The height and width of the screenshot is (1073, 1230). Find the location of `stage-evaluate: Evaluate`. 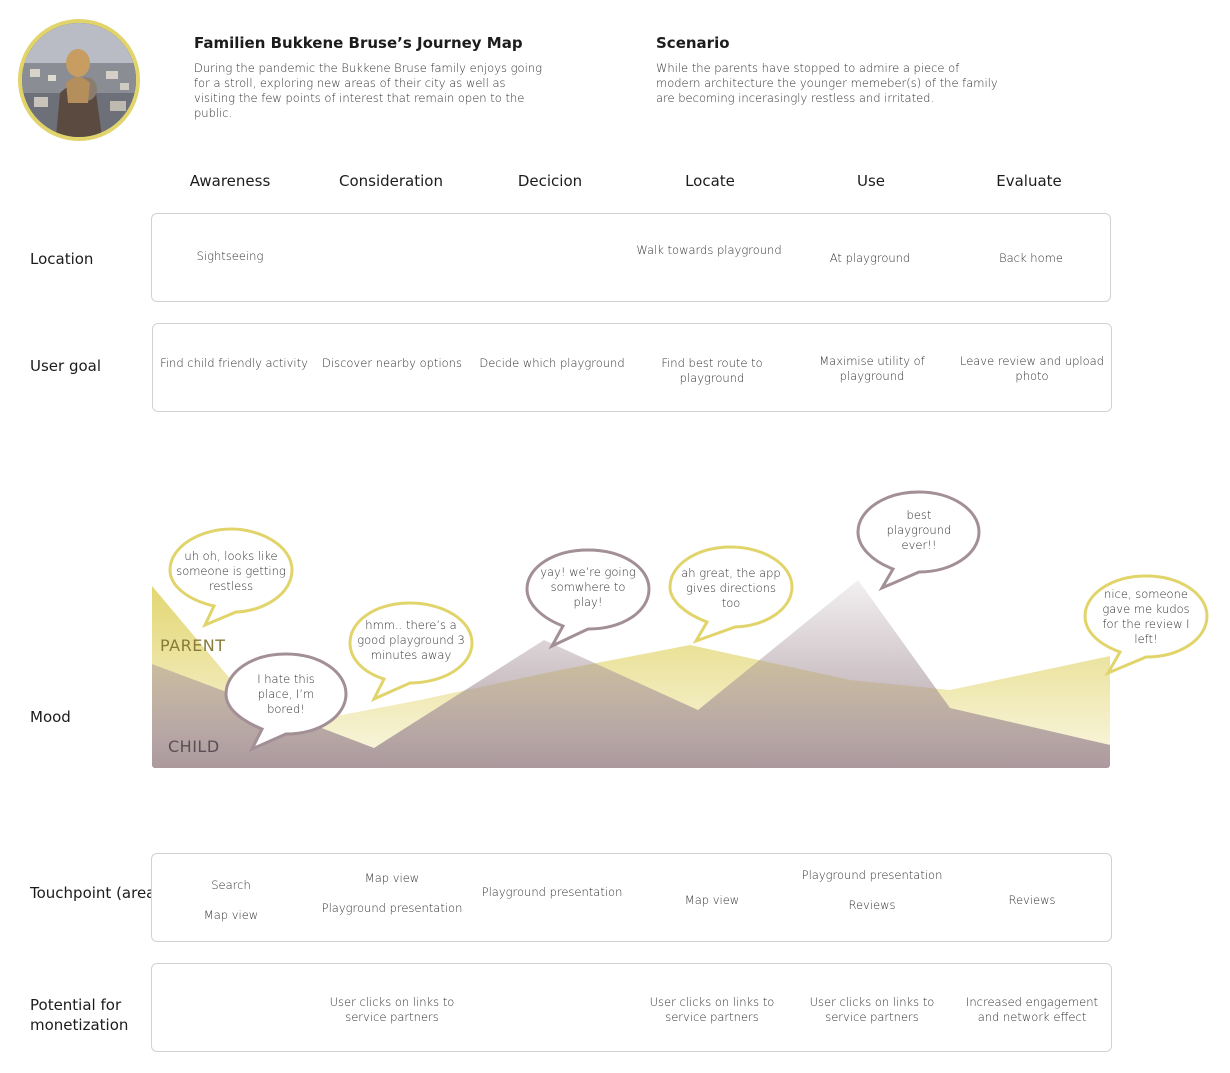

stage-evaluate: Evaluate is located at coordinates (1029, 181).